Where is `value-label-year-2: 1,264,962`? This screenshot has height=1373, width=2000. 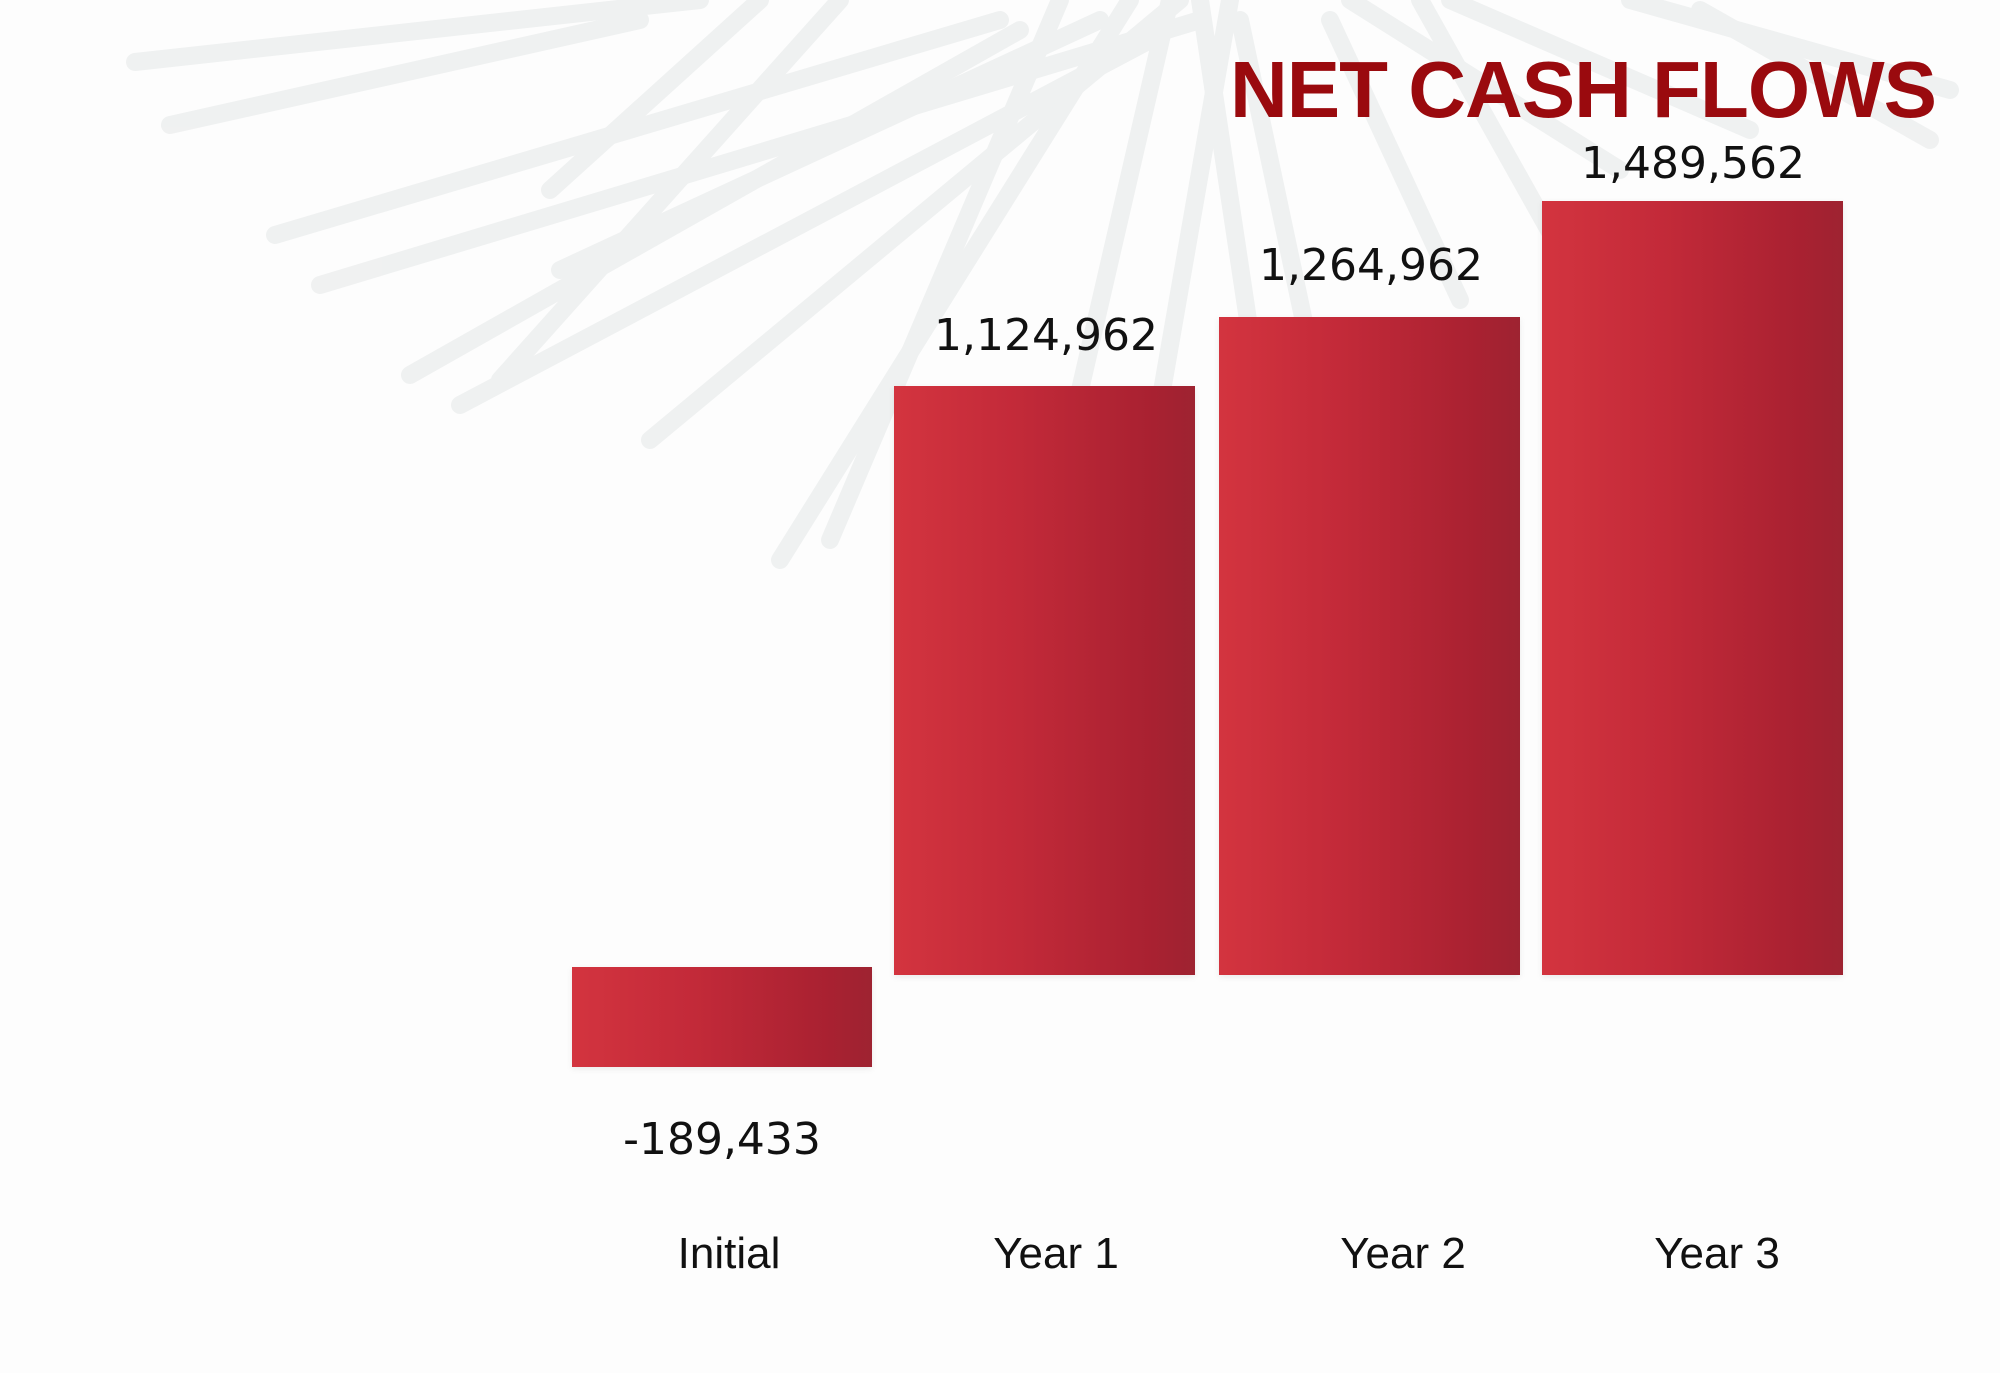 value-label-year-2: 1,264,962 is located at coordinates (1371, 265).